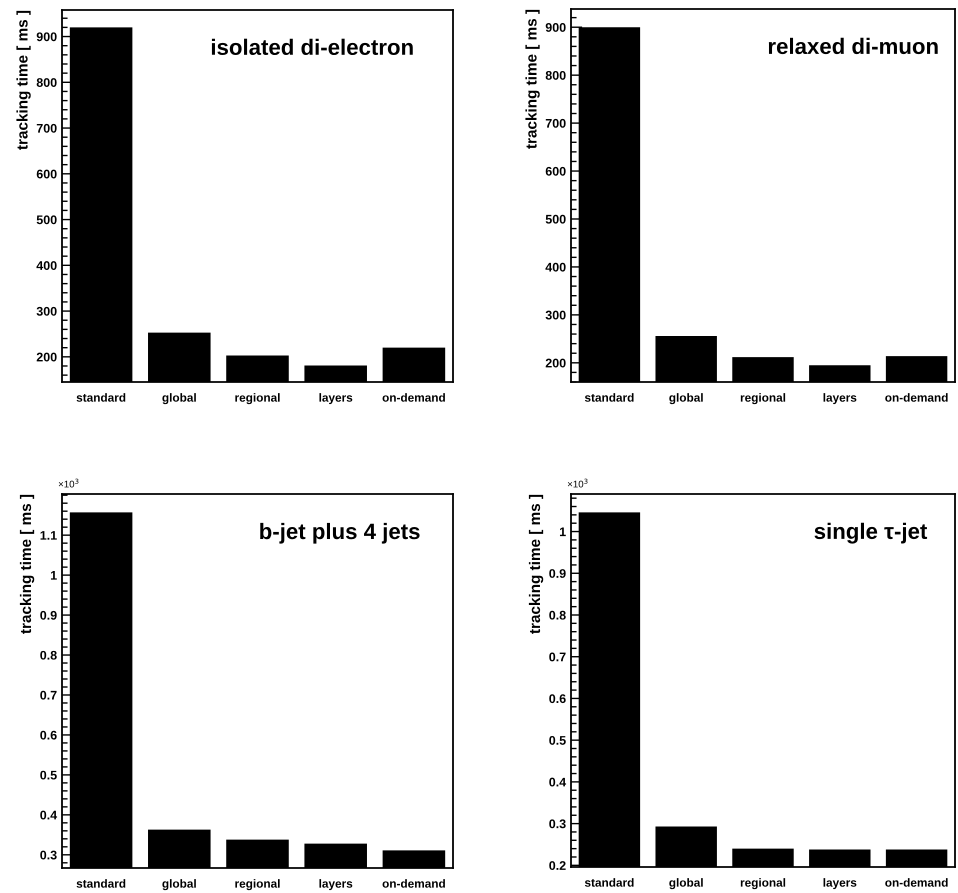 Image resolution: width=958 pixels, height=893 pixels. I want to click on text: b-jet plus 4 jets, so click(340, 533).